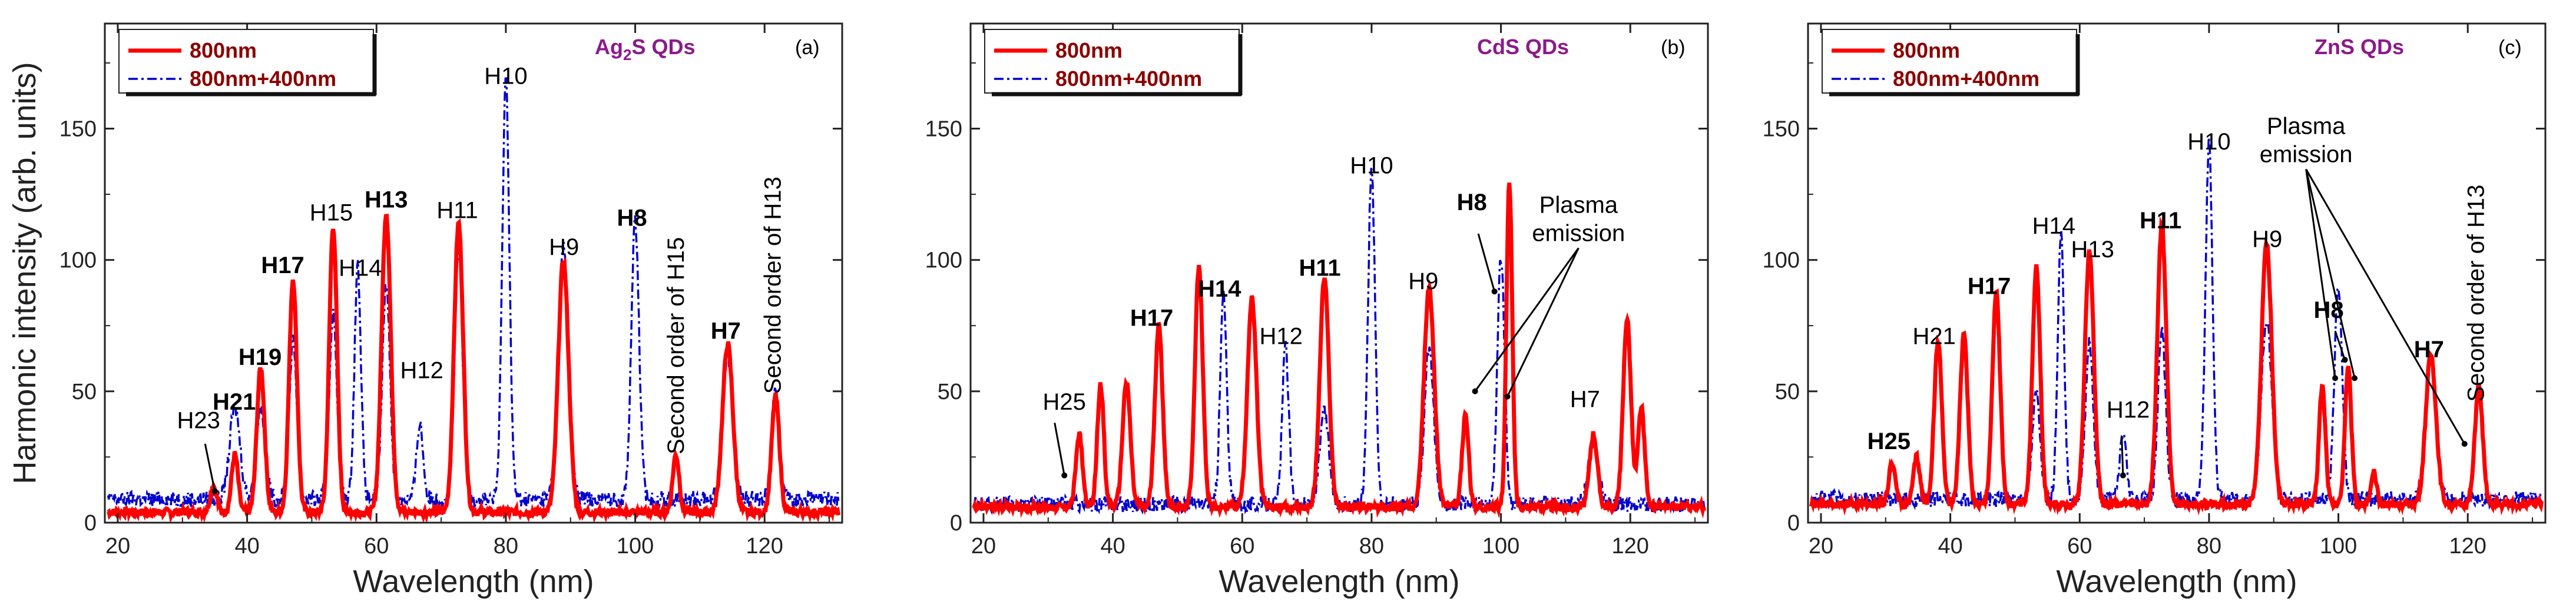 This screenshot has width=2576, height=608. What do you see at coordinates (1889, 441) in the screenshot?
I see `harmonic-label: H25` at bounding box center [1889, 441].